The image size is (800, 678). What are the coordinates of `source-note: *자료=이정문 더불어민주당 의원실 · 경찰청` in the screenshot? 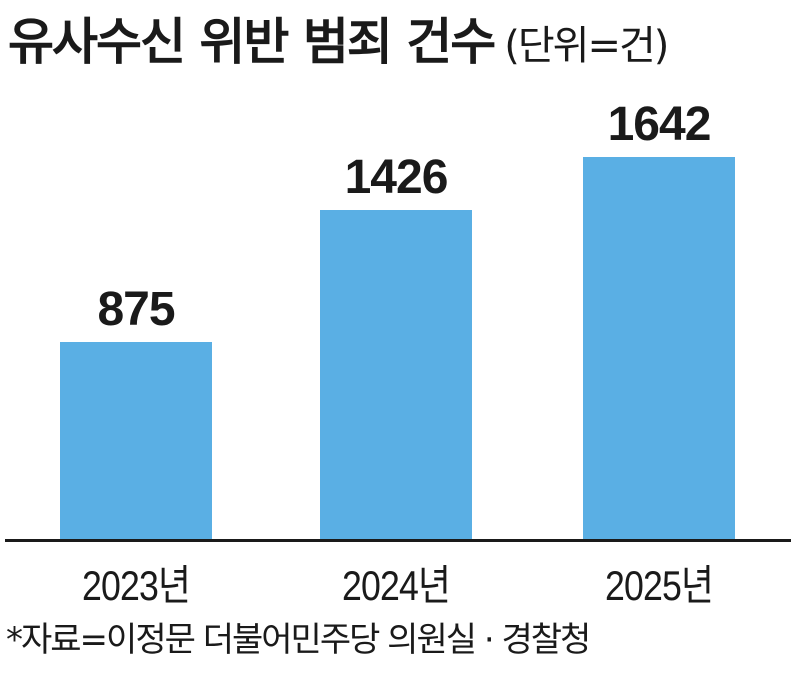 It's located at (298, 640).